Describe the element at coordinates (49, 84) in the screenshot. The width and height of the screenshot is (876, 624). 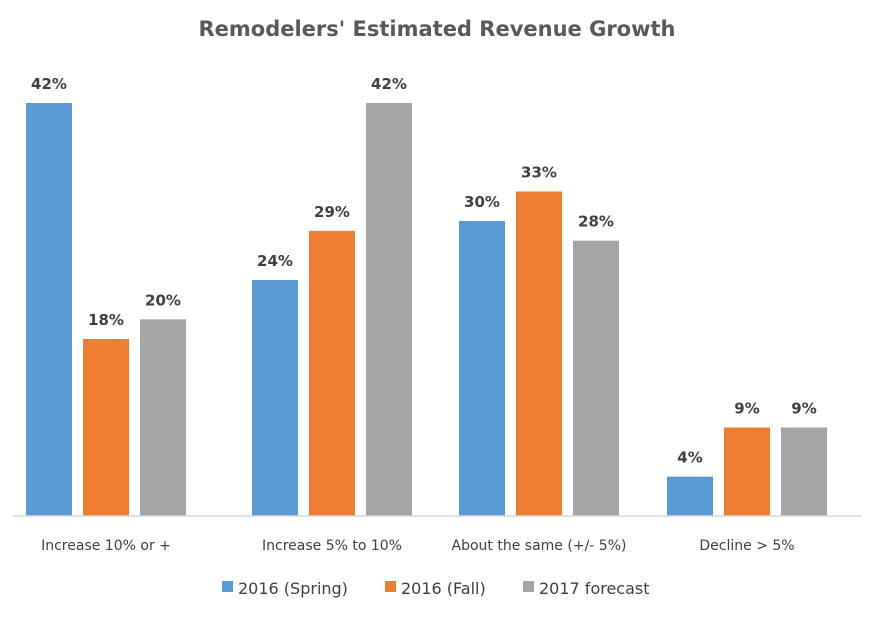
I see `data-label-0-0: 42%` at that location.